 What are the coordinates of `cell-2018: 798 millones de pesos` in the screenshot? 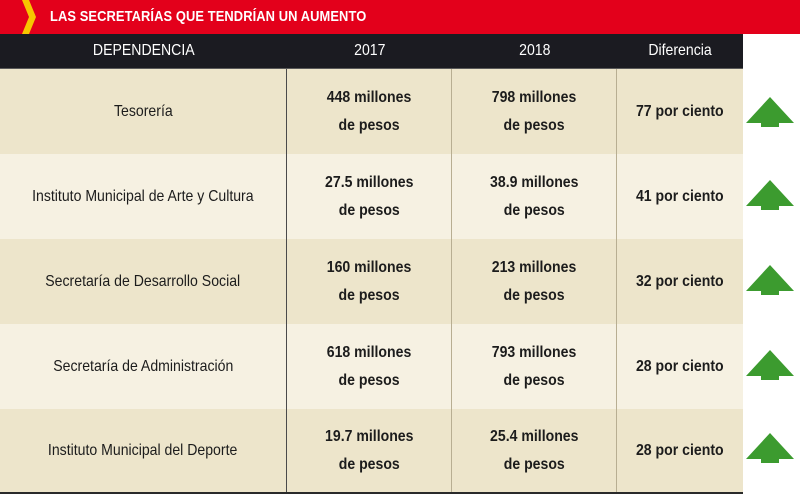 It's located at (534, 111).